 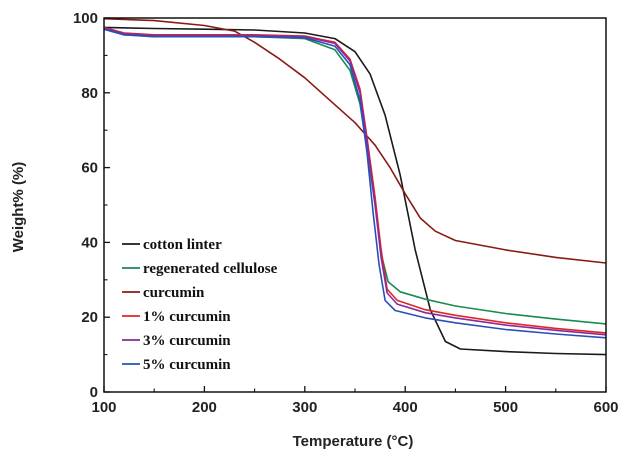 I want to click on x-tick-label: 500, so click(x=505, y=407).